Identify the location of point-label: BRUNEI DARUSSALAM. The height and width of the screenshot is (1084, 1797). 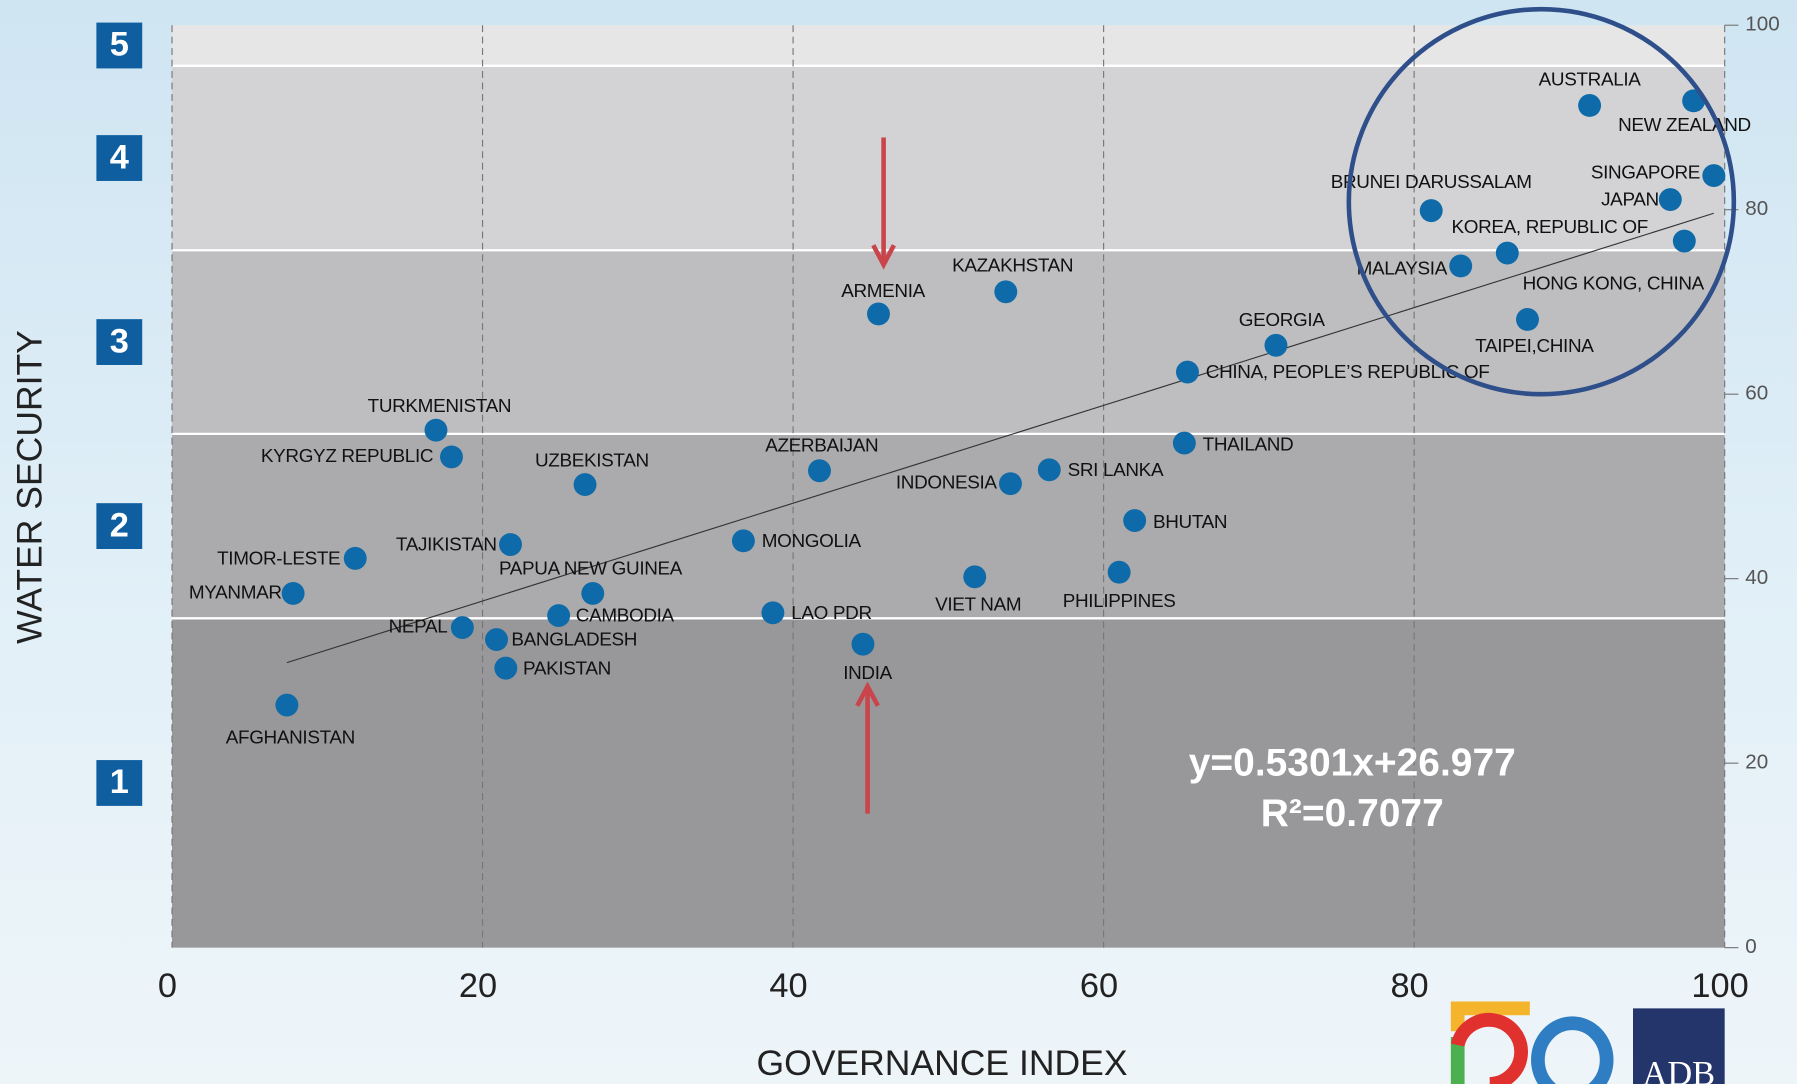
(1431, 182).